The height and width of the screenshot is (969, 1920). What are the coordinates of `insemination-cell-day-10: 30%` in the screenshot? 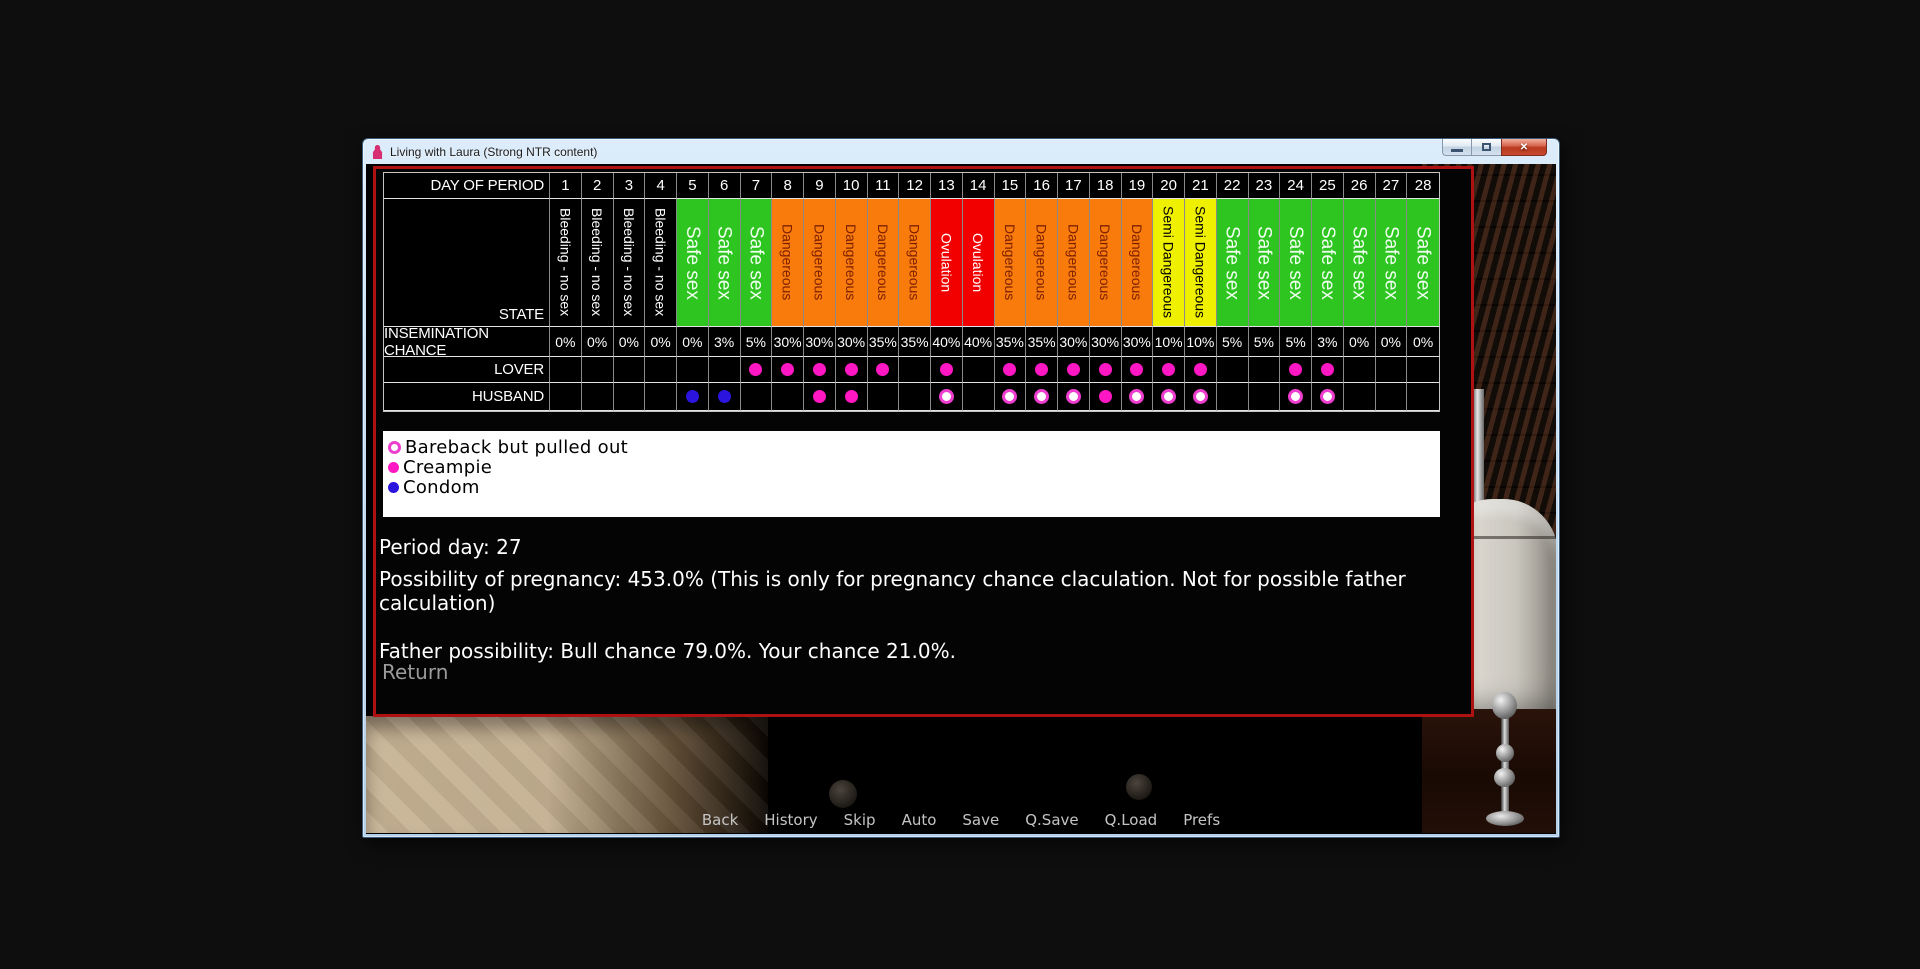 It's located at (851, 342).